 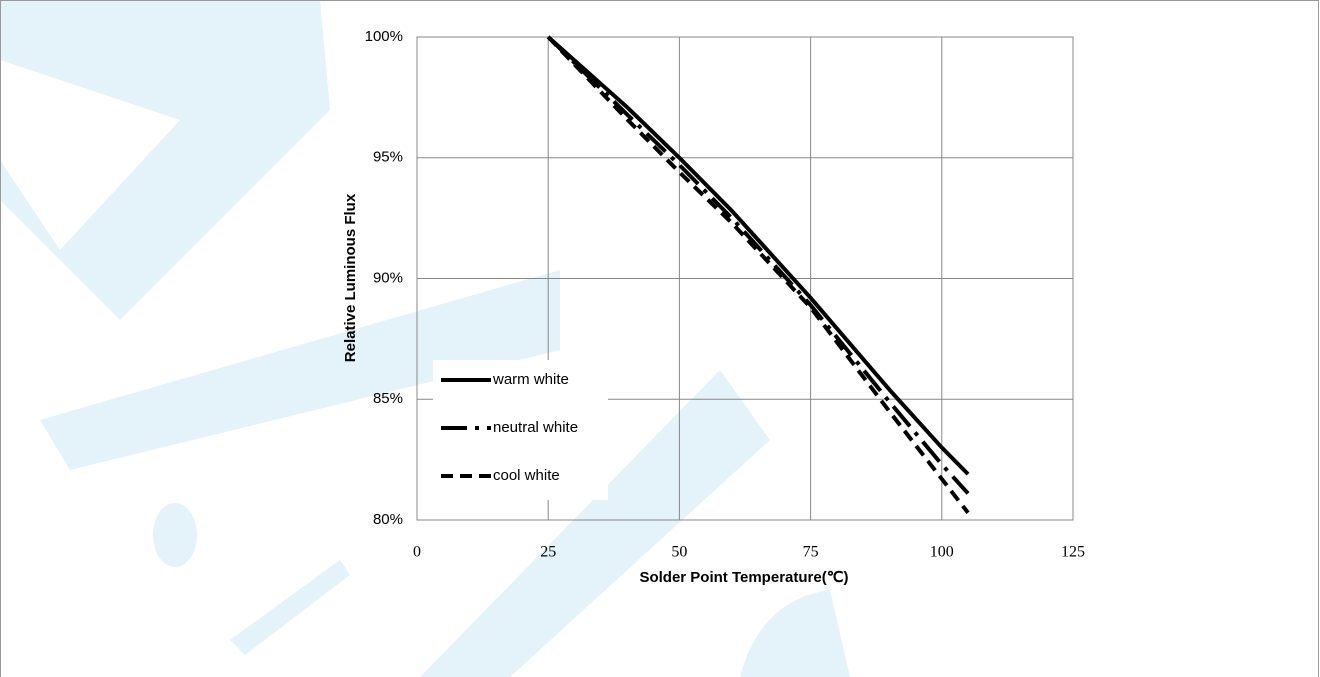 What do you see at coordinates (388, 277) in the screenshot?
I see `y-tick-label: 90%` at bounding box center [388, 277].